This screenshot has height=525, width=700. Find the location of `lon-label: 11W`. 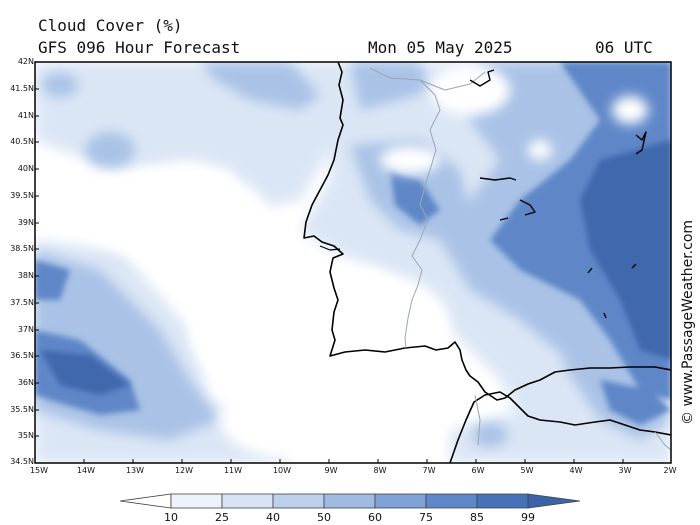

lon-label: 11W is located at coordinates (233, 470).